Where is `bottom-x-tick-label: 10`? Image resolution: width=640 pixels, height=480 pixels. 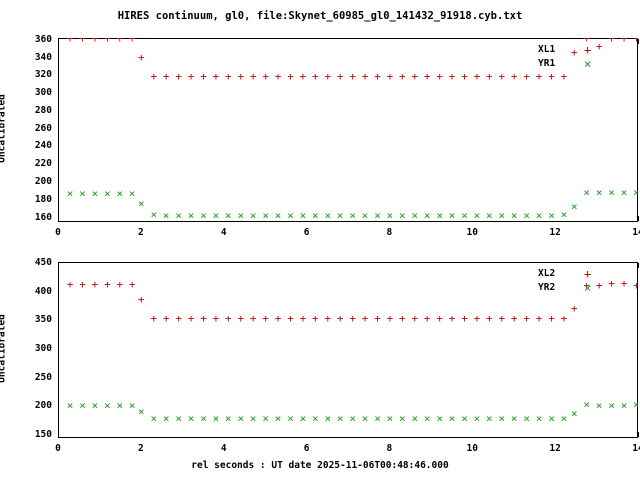
bottom-x-tick-label: 10 is located at coordinates (472, 448).